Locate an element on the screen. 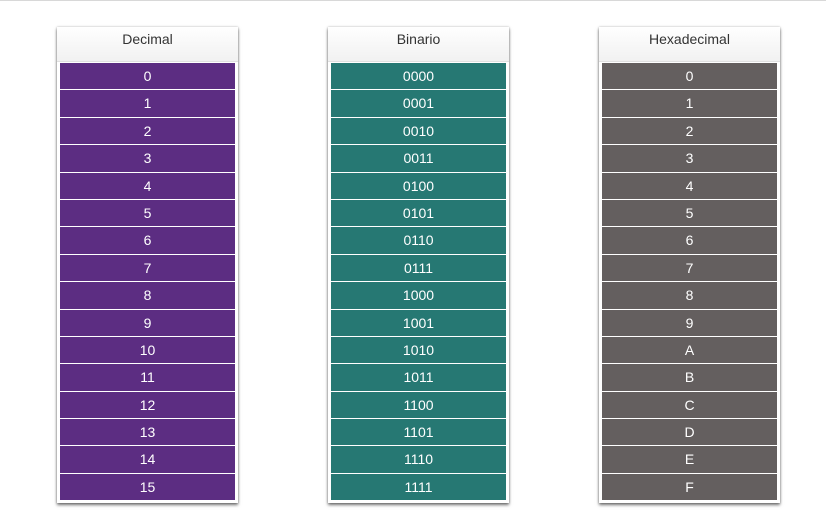 The height and width of the screenshot is (522, 826). table-cell: 1010 is located at coordinates (418, 349).